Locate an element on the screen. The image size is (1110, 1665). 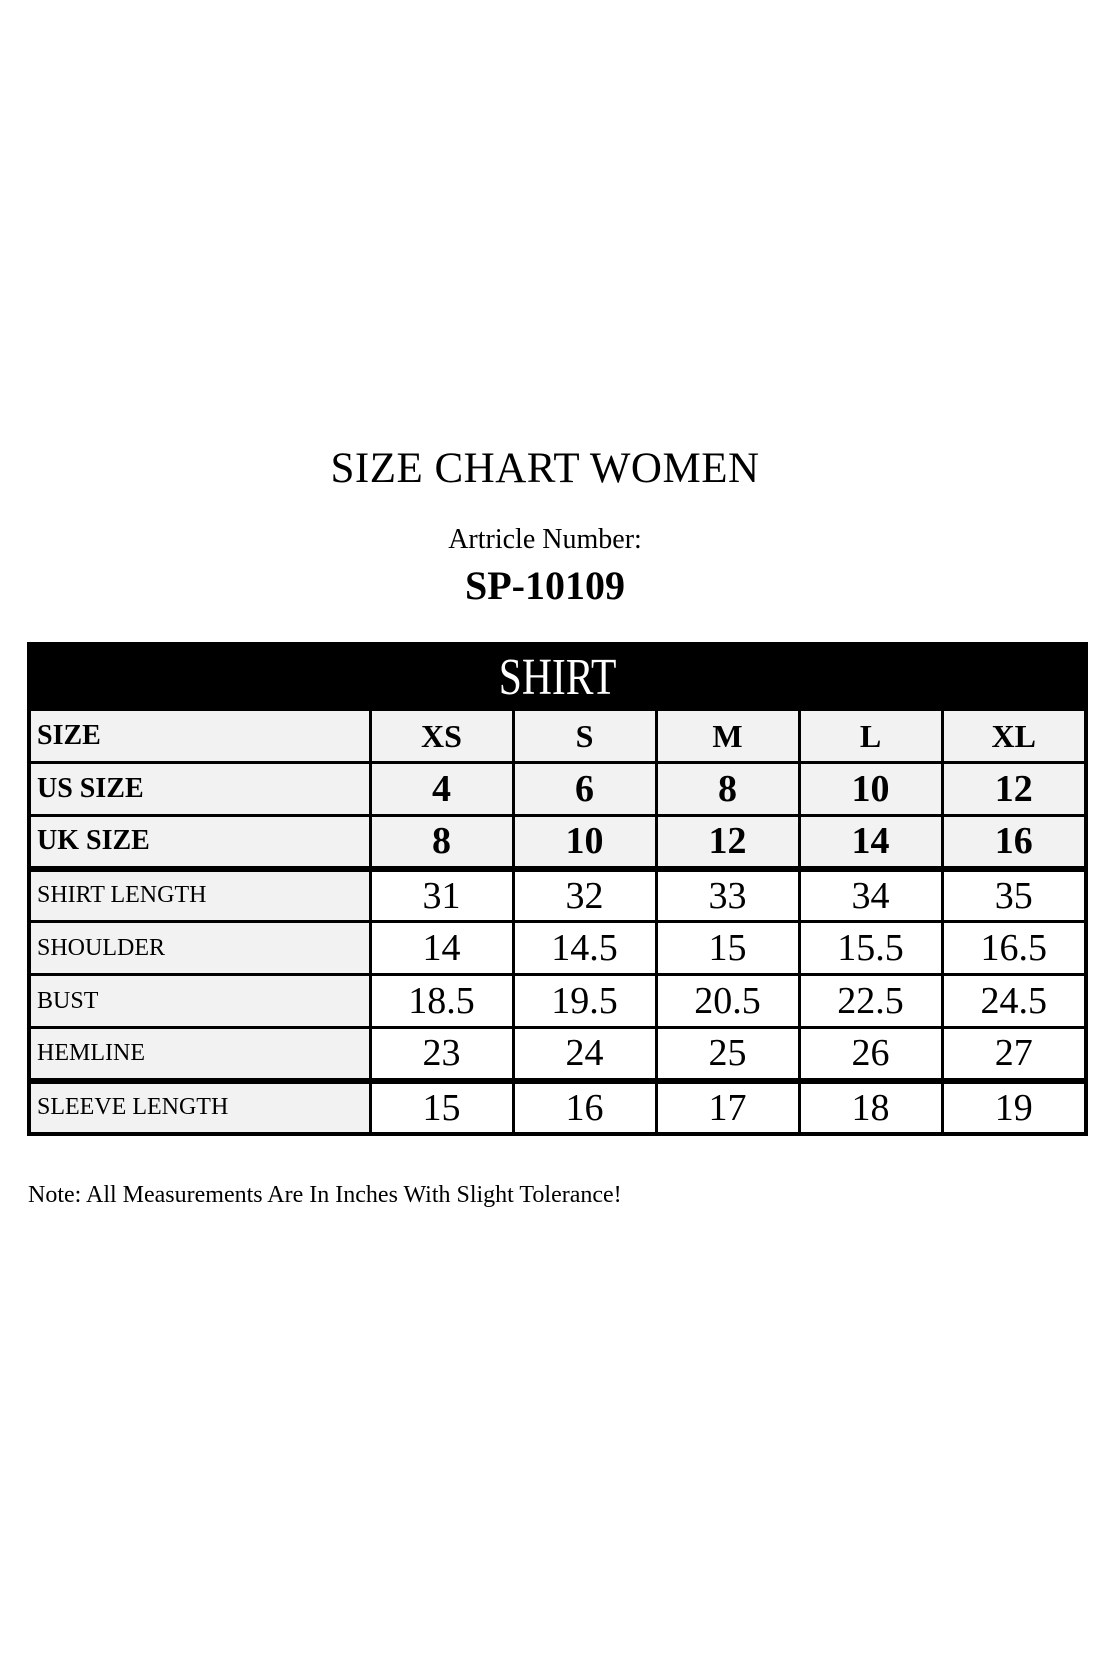
cell-value: 17 is located at coordinates (727, 1107).